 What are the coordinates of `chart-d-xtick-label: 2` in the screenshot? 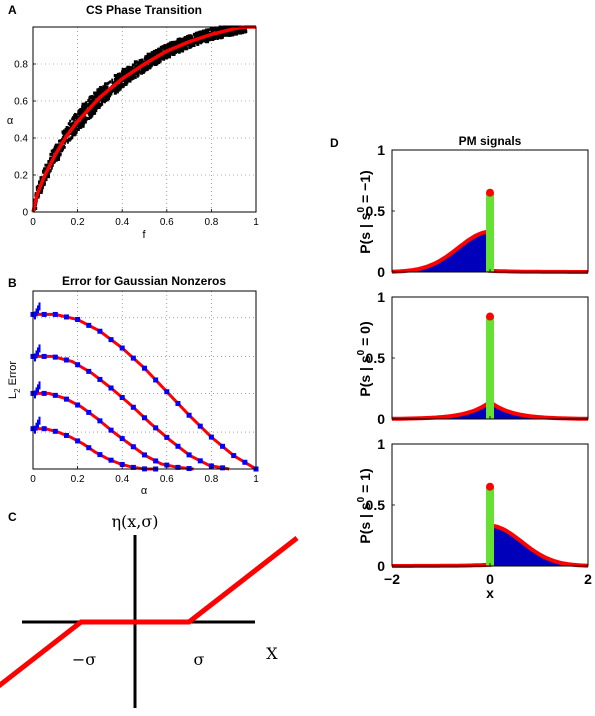 It's located at (588, 579).